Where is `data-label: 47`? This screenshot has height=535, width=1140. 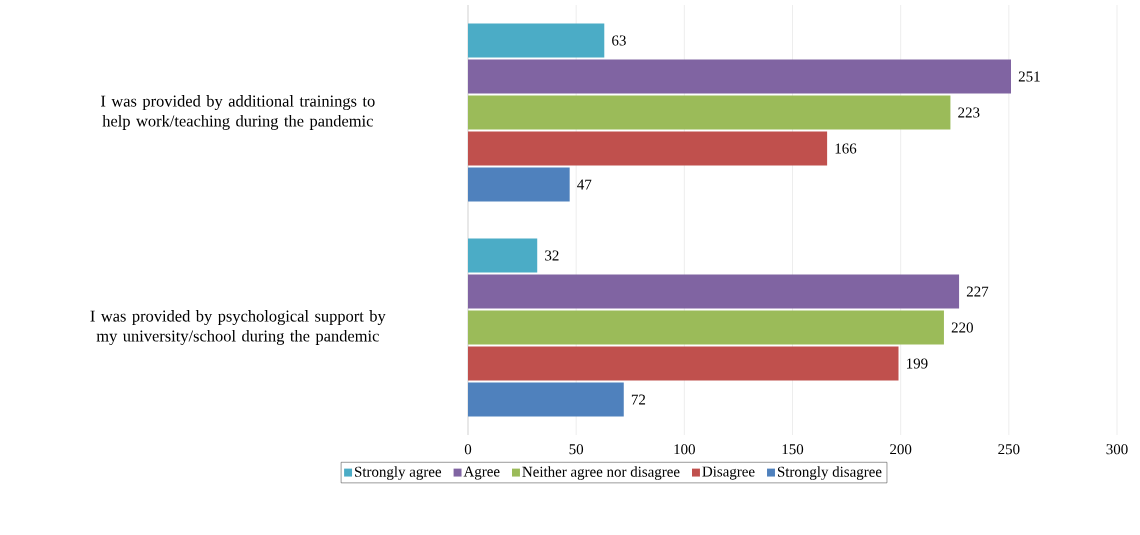 data-label: 47 is located at coordinates (584, 184).